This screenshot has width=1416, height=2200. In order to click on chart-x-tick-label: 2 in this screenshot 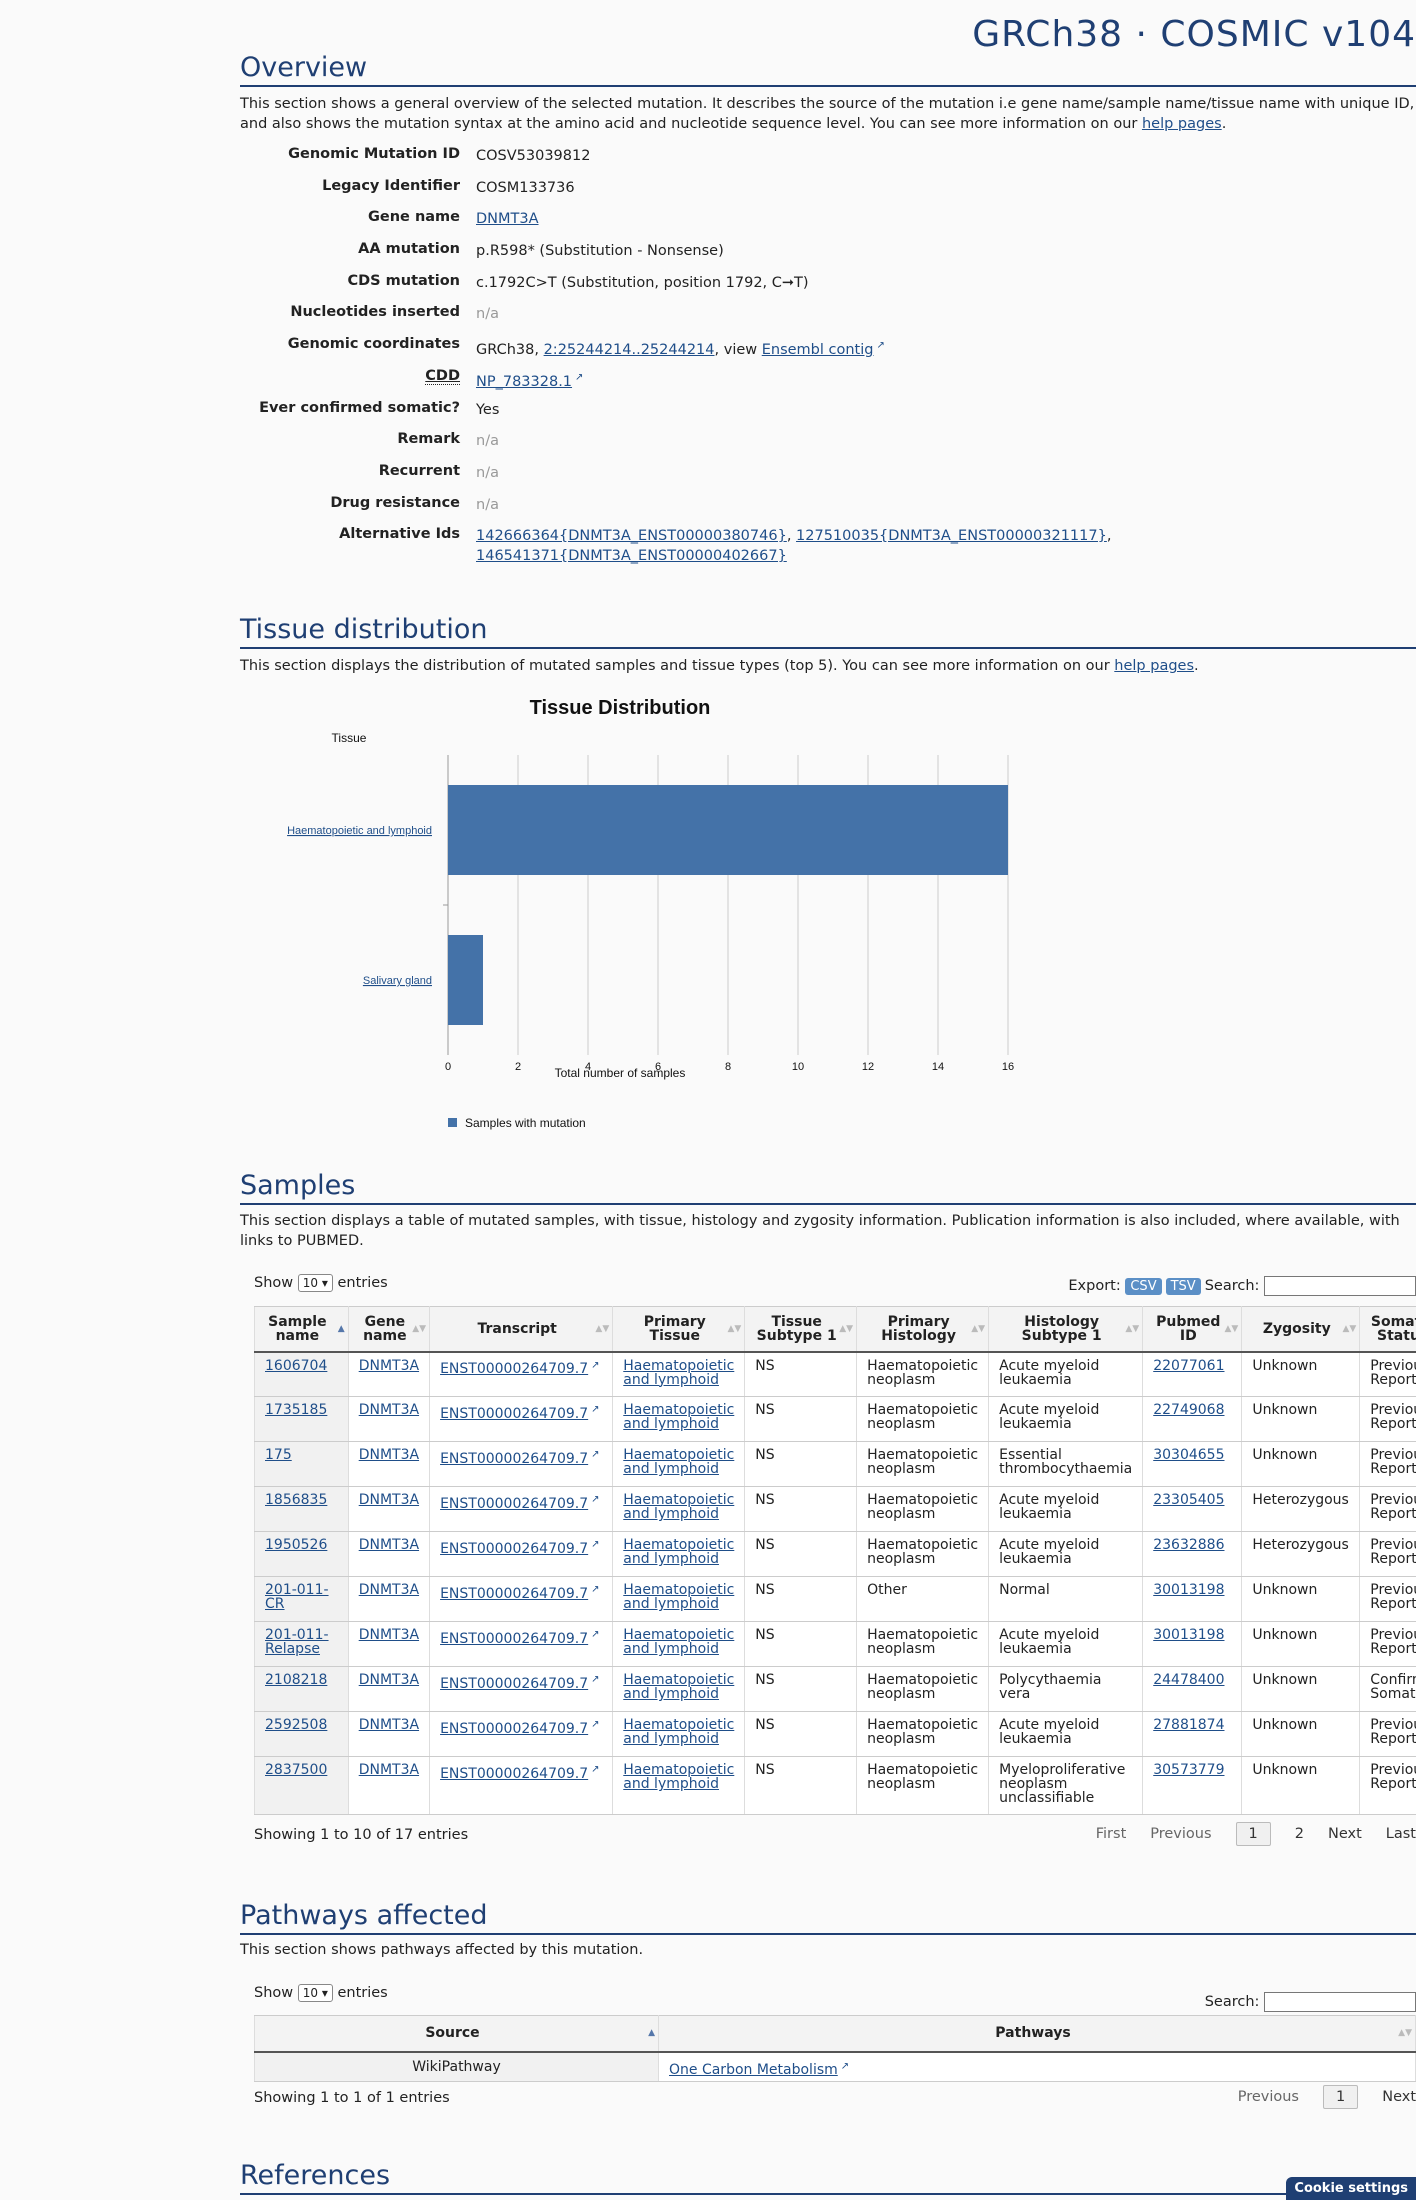, I will do `click(518, 1067)`.